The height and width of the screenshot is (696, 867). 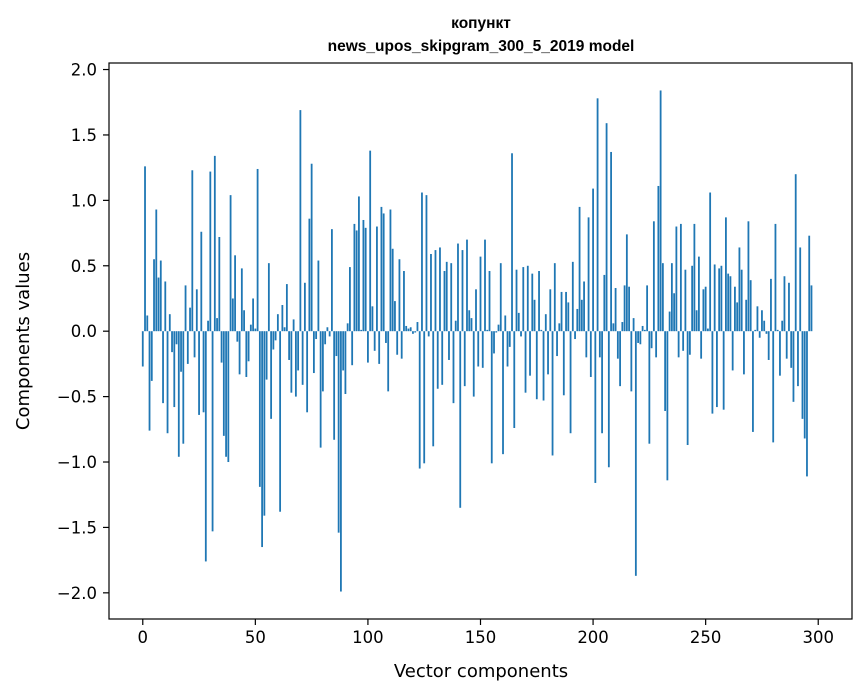 I want to click on chart-title-line-2: news_upos_skipgram_300_5_2019 model, so click(x=481, y=46).